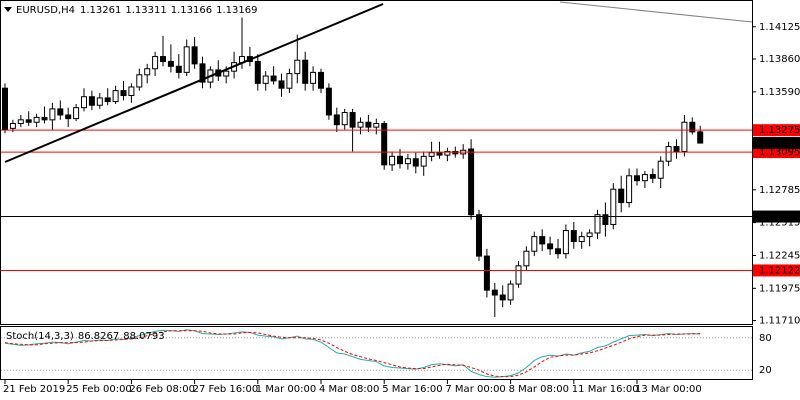  What do you see at coordinates (779, 255) in the screenshot?
I see `y-tick-label: 1.12245` at bounding box center [779, 255].